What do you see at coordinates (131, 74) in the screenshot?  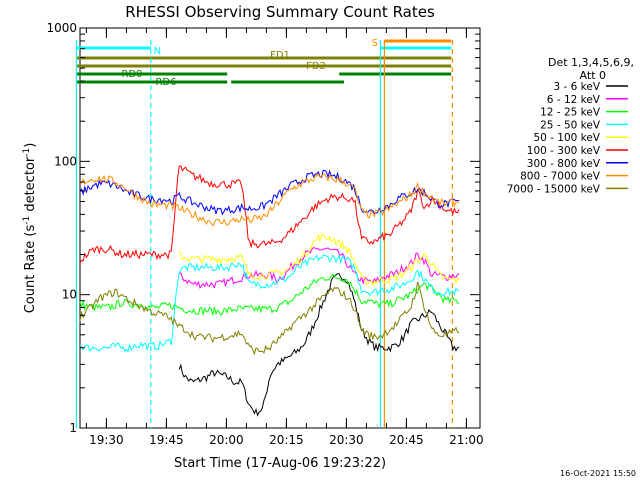 I see `status-label-rd0: RD0` at bounding box center [131, 74].